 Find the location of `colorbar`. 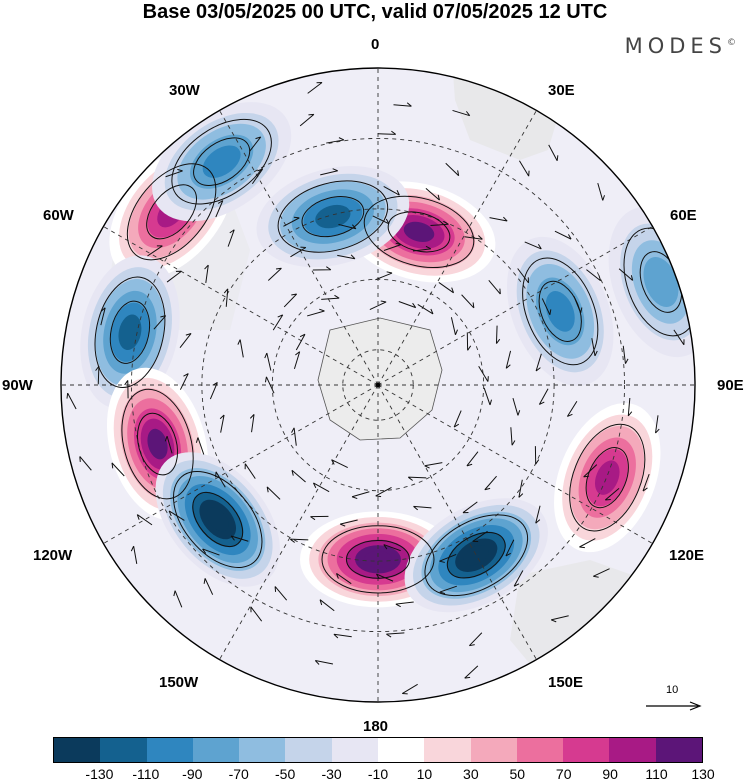

colorbar is located at coordinates (378, 750).